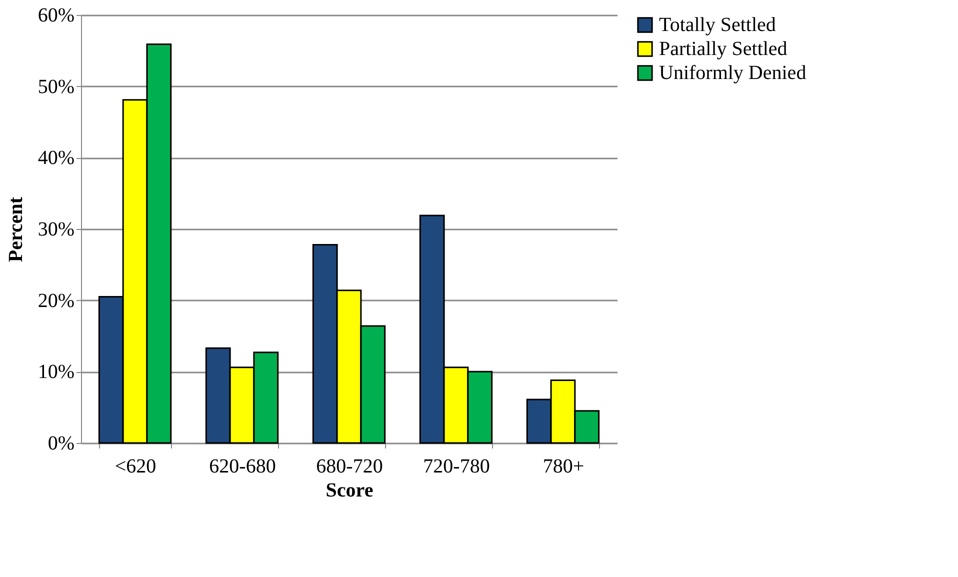  I want to click on x-tick-label: 780+, so click(563, 467).